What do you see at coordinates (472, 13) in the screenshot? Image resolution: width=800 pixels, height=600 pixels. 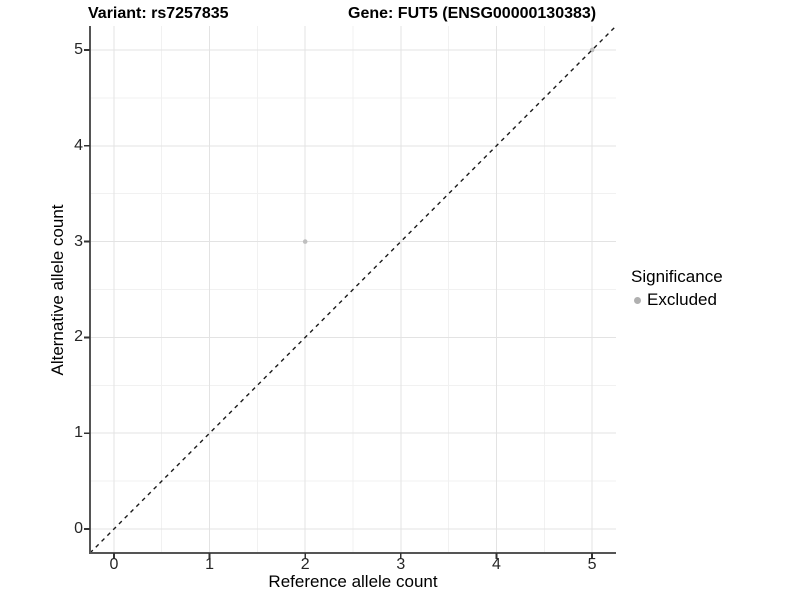 I see `gene-title: Gene: FUT5 (ENSG00000130383)` at bounding box center [472, 13].